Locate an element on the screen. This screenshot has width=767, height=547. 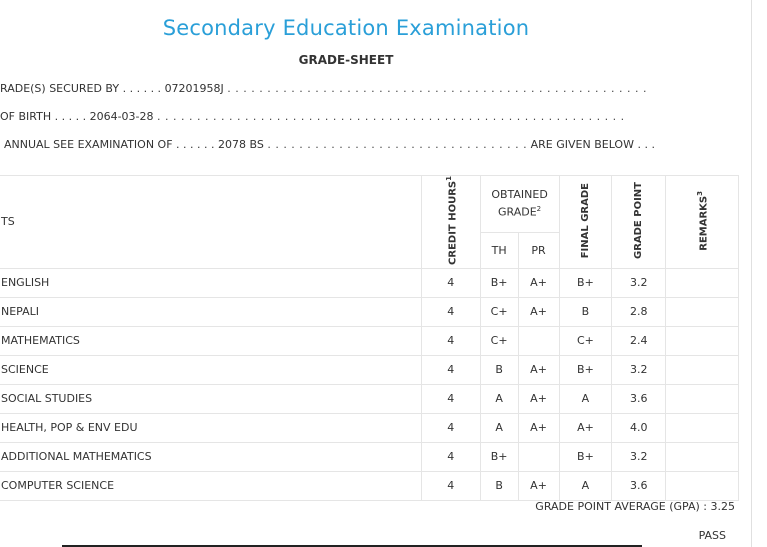
subject-name: ADDITIONAL MATHEMATICS is located at coordinates (211, 456).